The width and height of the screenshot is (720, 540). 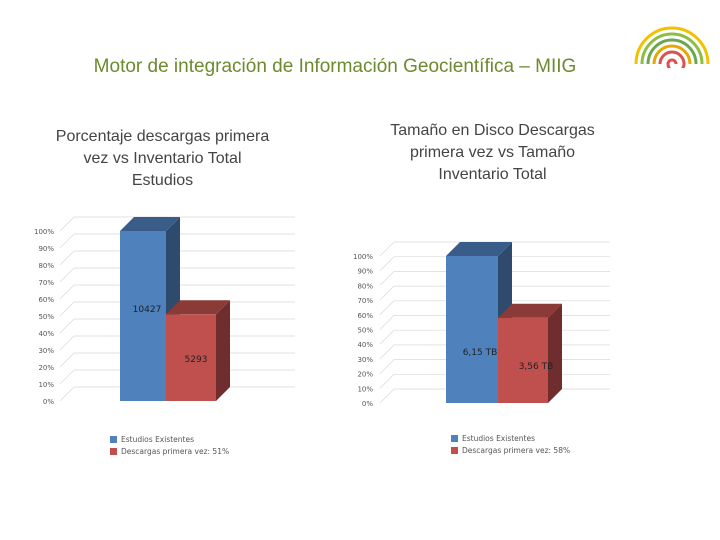 I want to click on chart1-y-tick-label: 30%, so click(x=46, y=351).